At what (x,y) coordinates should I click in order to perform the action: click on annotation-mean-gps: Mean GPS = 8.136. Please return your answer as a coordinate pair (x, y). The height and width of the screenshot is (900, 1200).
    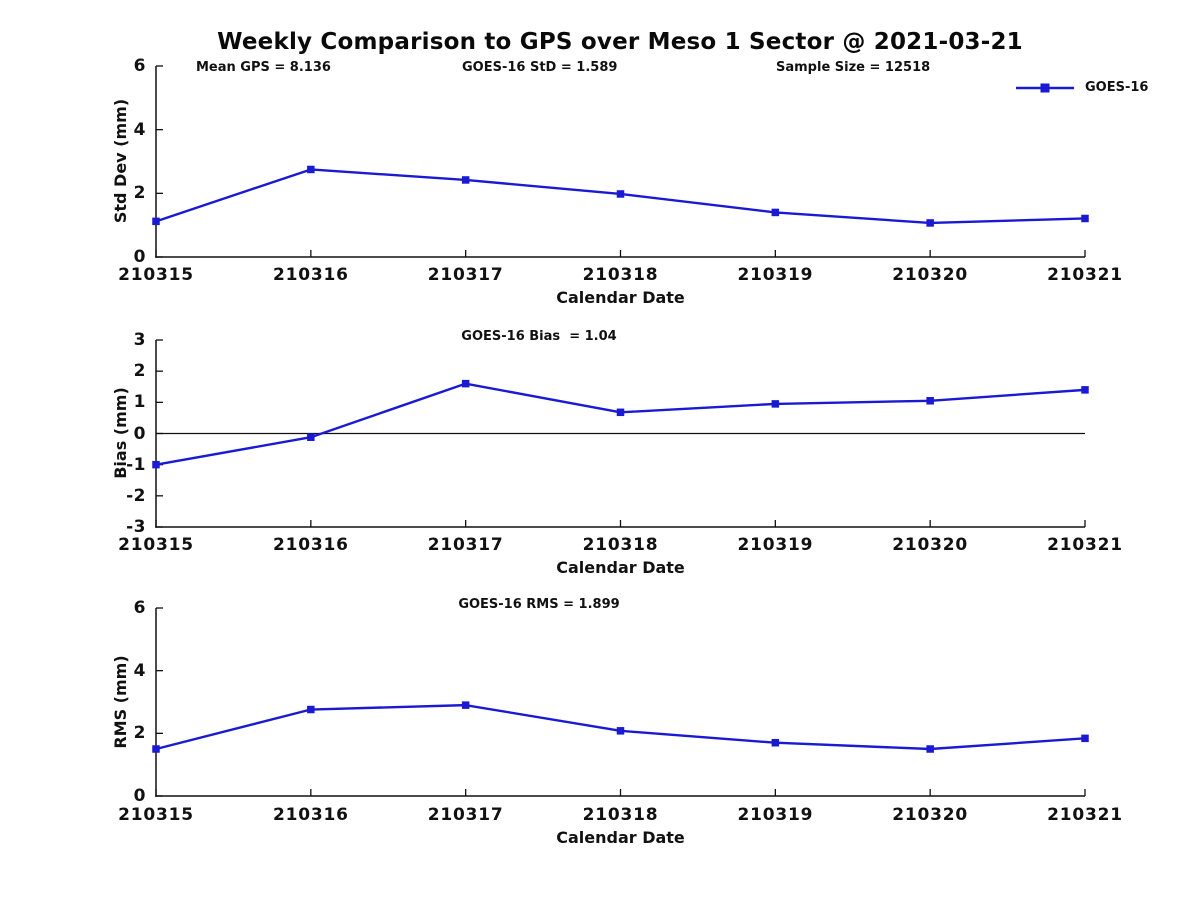
    Looking at the image, I should click on (263, 67).